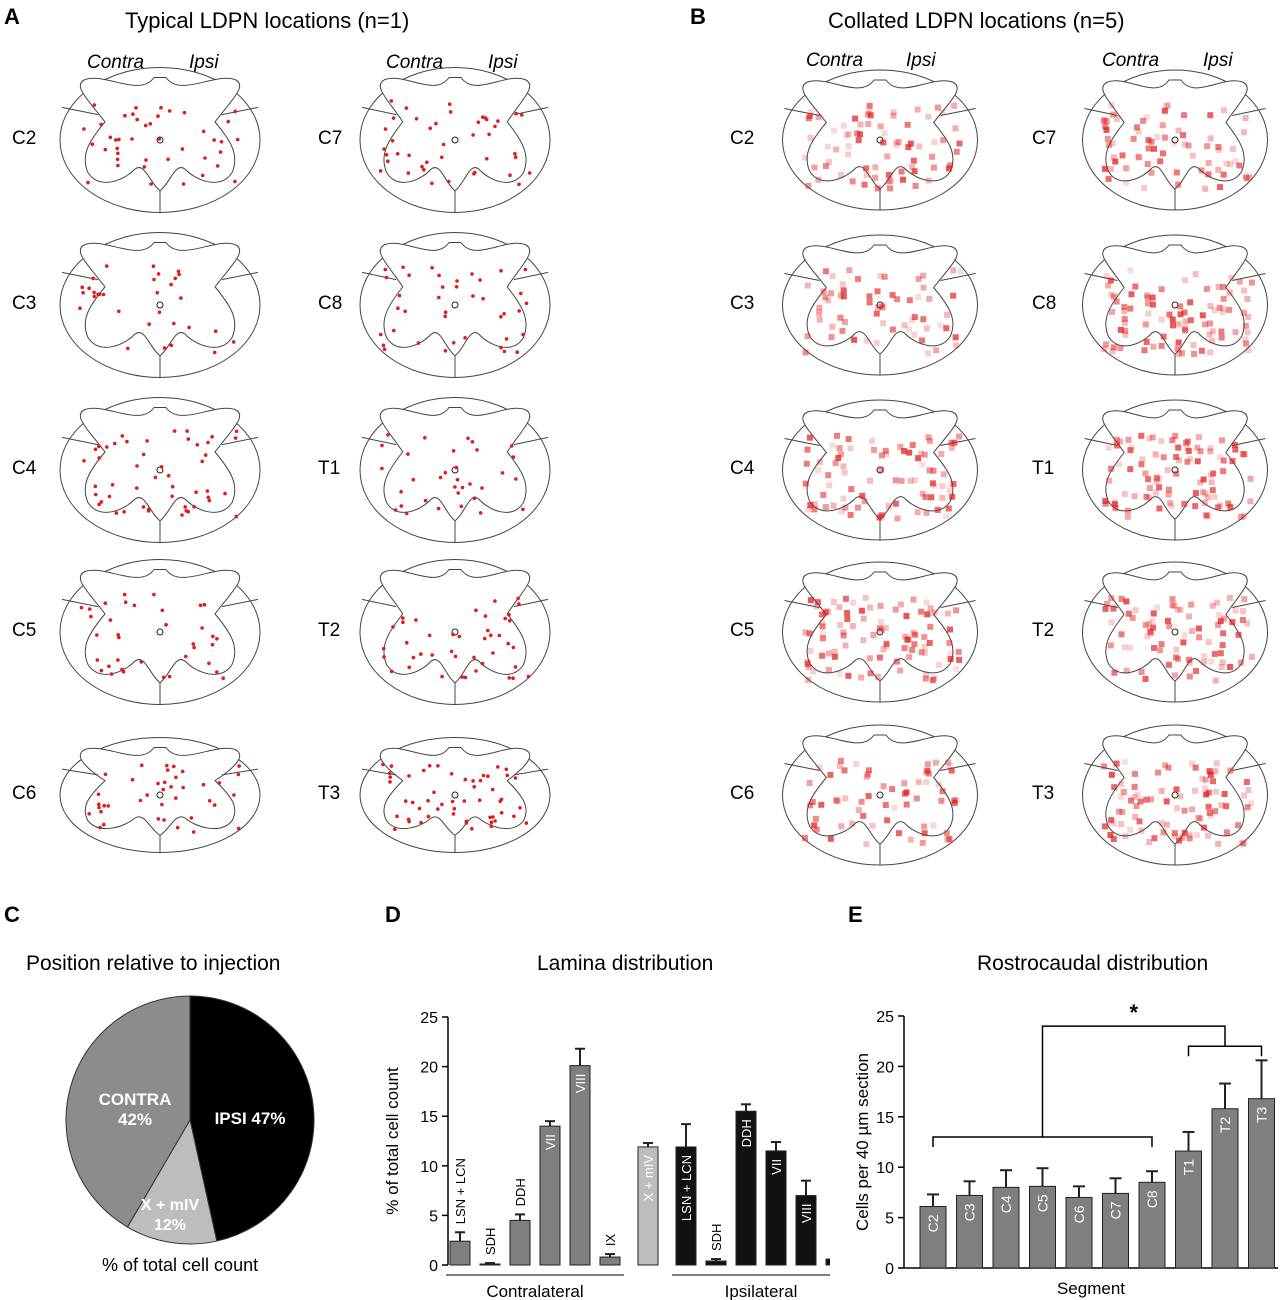 The height and width of the screenshot is (1300, 1286). Describe the element at coordinates (742, 630) in the screenshot. I see `panel-b-segment-label: C5` at that location.